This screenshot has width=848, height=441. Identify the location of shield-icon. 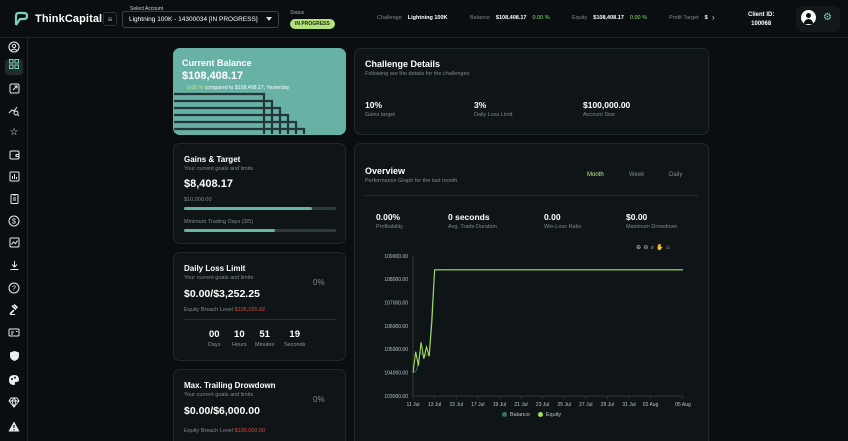
(14, 356).